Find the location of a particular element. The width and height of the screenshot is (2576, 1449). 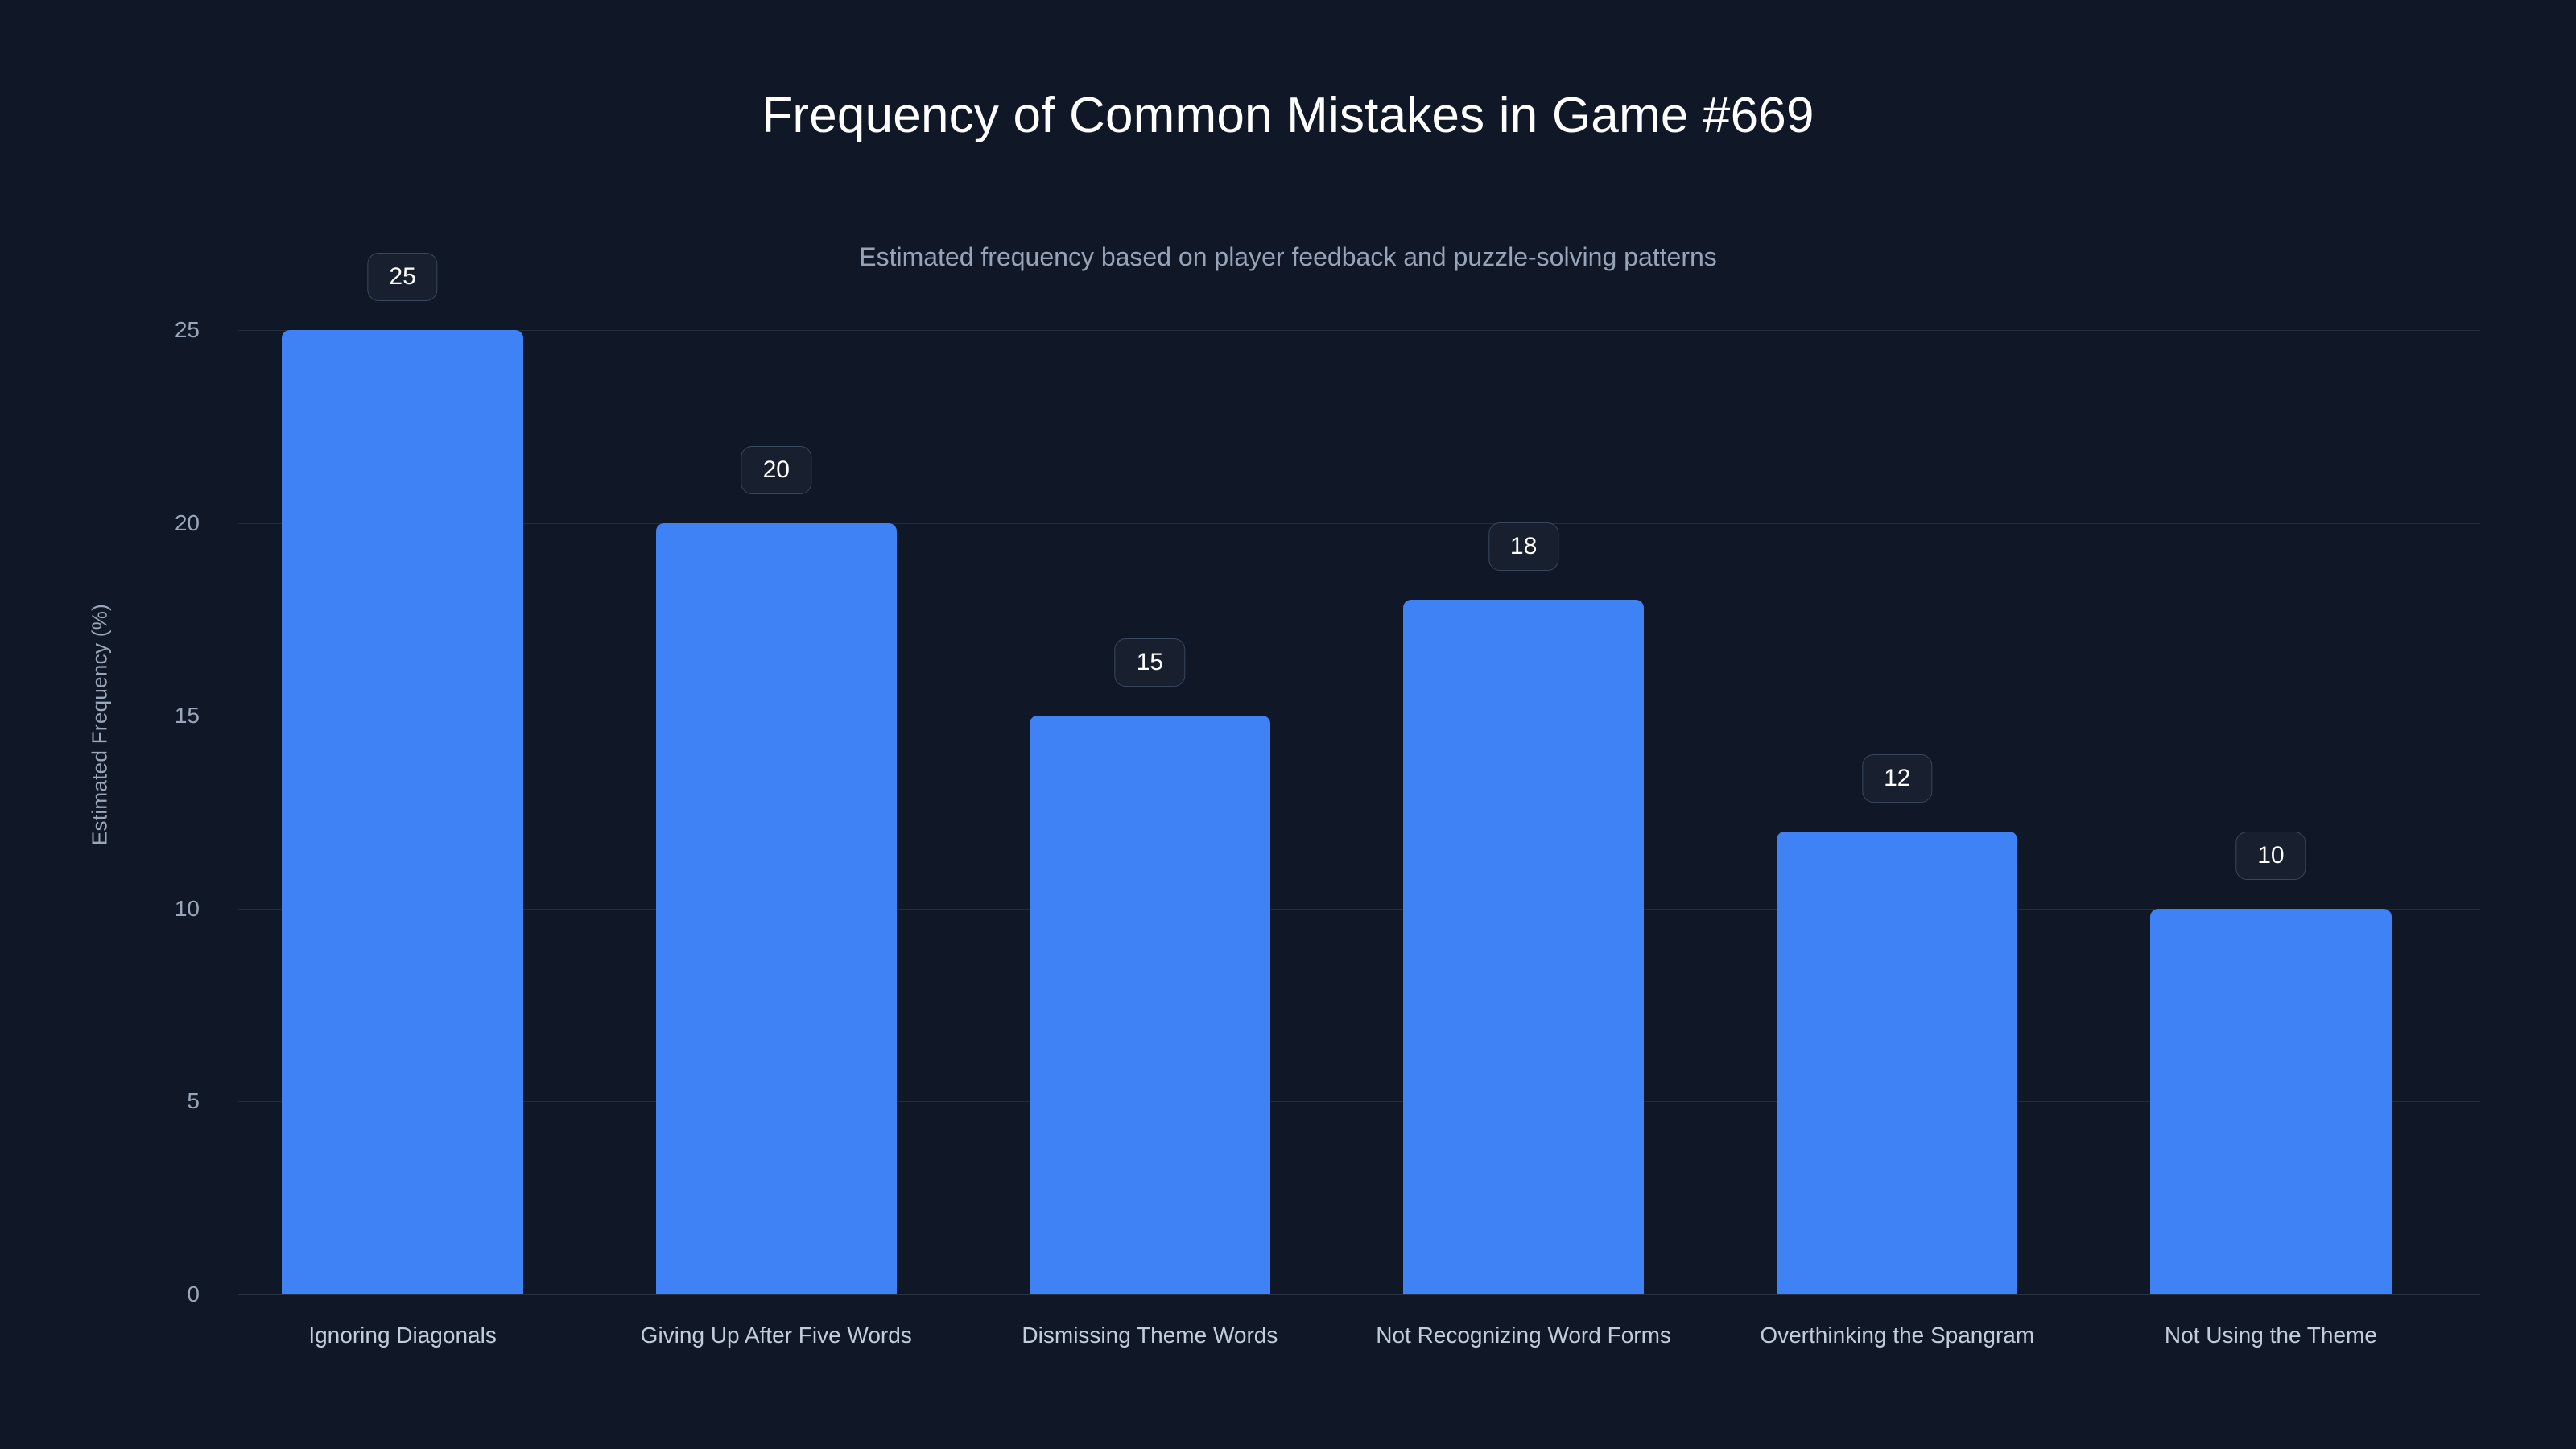

y-axis-tick-label: 15 is located at coordinates (187, 716).